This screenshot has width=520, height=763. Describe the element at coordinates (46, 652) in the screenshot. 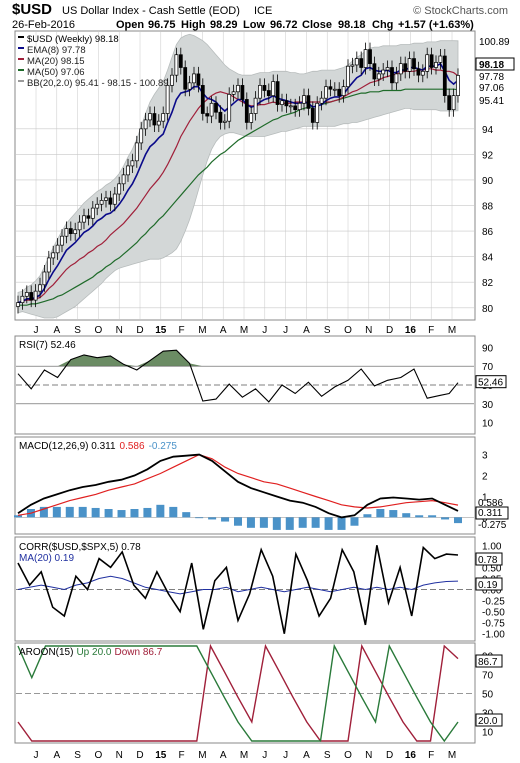

I see `aroon-title-name: AROON(15)` at that location.